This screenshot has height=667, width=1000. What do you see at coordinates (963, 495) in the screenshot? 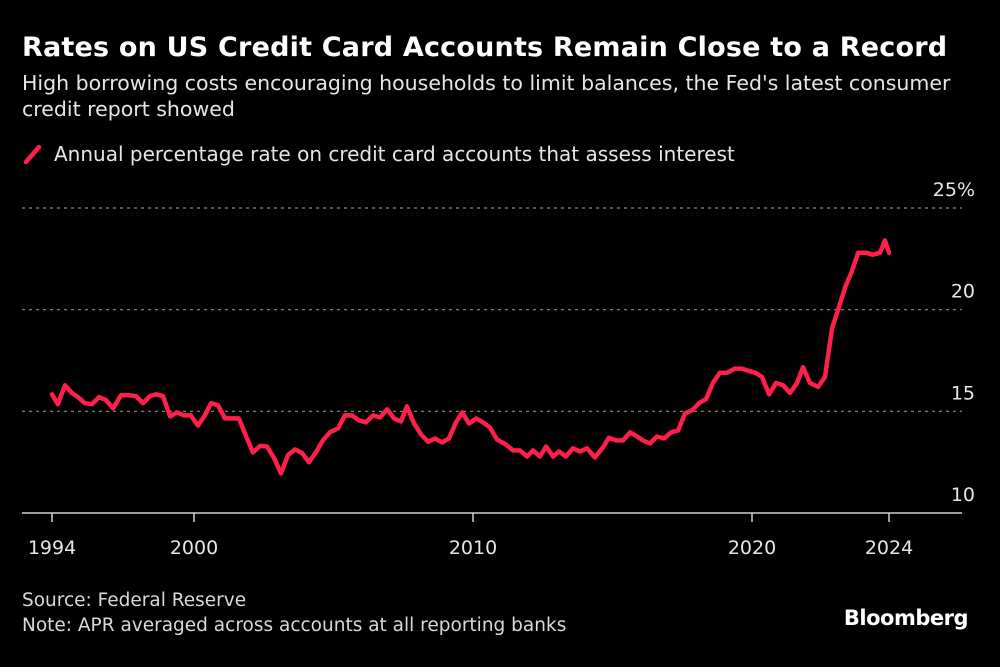
I see `y-tick-label: 10` at bounding box center [963, 495].